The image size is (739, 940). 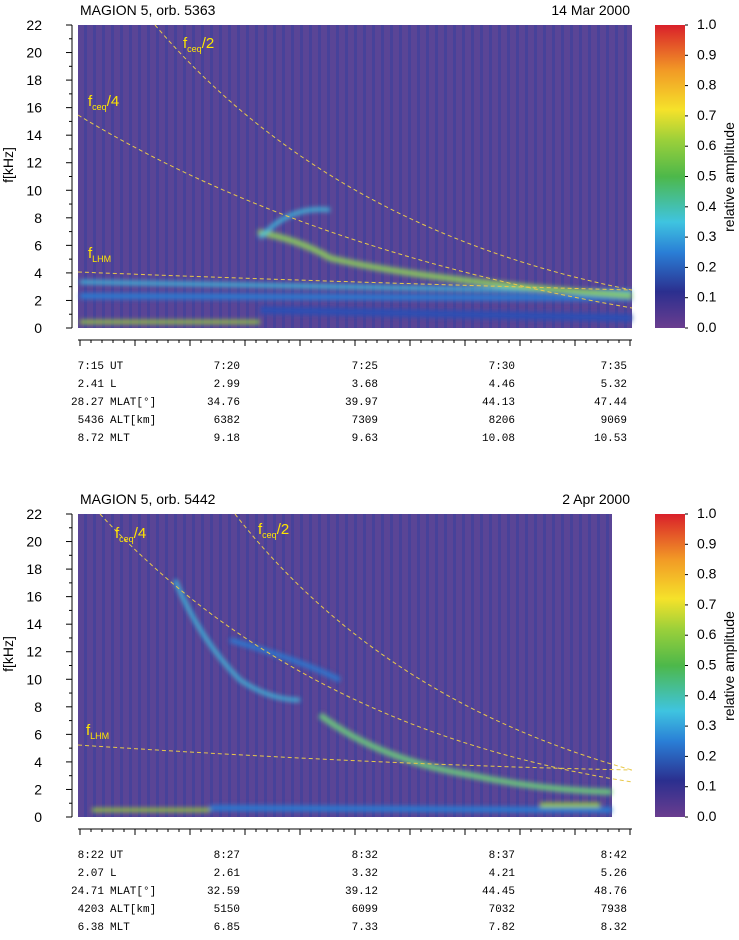 I want to click on ephemeris-value: 5436, so click(x=91, y=421).